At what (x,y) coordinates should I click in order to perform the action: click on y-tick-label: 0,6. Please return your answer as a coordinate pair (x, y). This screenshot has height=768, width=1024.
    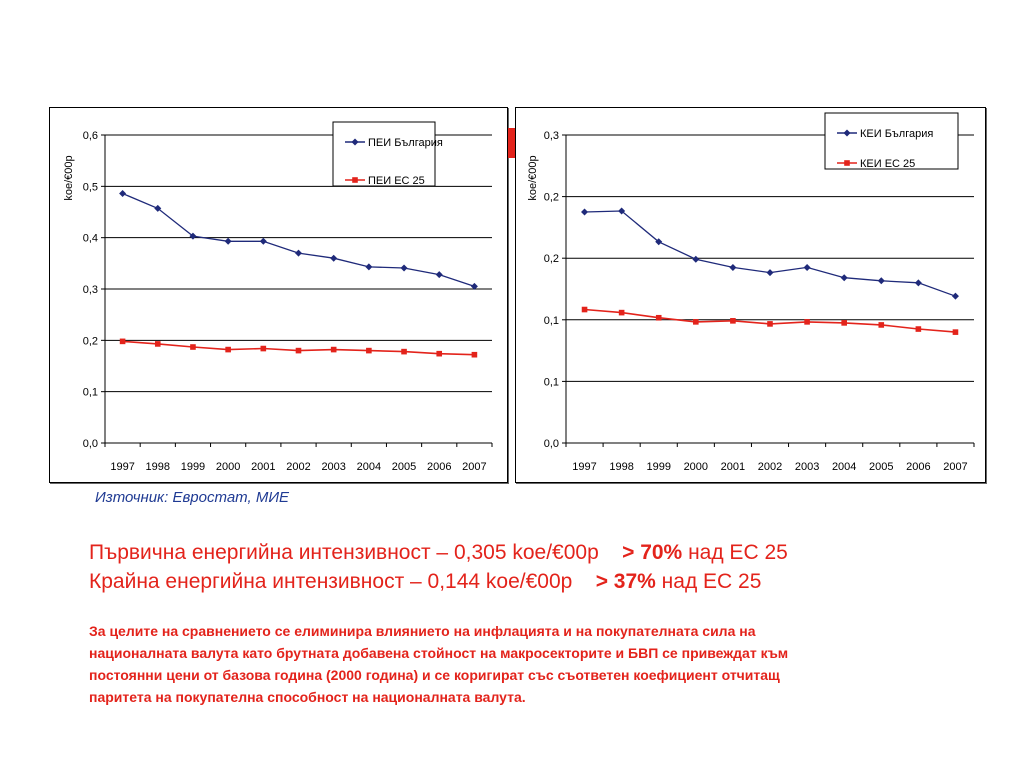
    Looking at the image, I should click on (90, 136).